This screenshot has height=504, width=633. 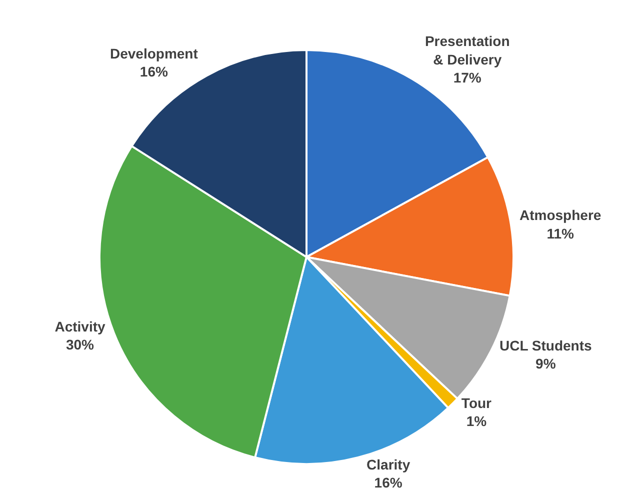 What do you see at coordinates (467, 78) in the screenshot?
I see `data-label: 17%` at bounding box center [467, 78].